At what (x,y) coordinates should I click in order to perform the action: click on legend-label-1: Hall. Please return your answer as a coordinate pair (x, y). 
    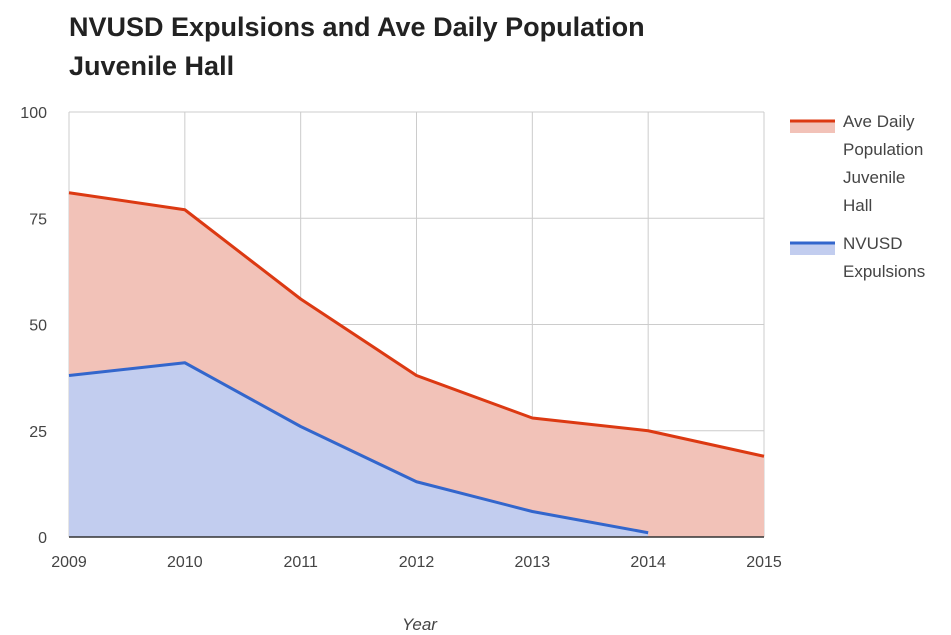
    Looking at the image, I should click on (857, 205).